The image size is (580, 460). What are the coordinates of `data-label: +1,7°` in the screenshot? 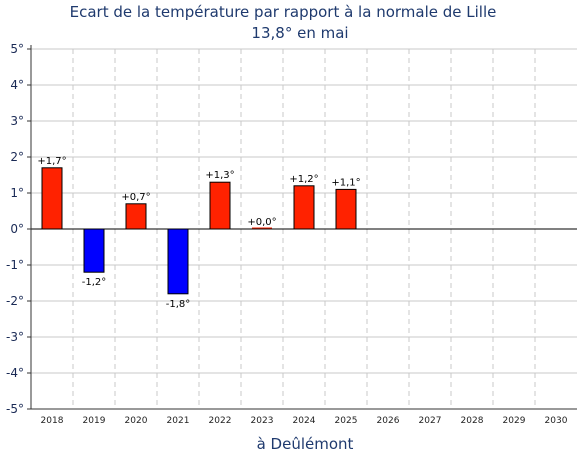 It's located at (51, 161).